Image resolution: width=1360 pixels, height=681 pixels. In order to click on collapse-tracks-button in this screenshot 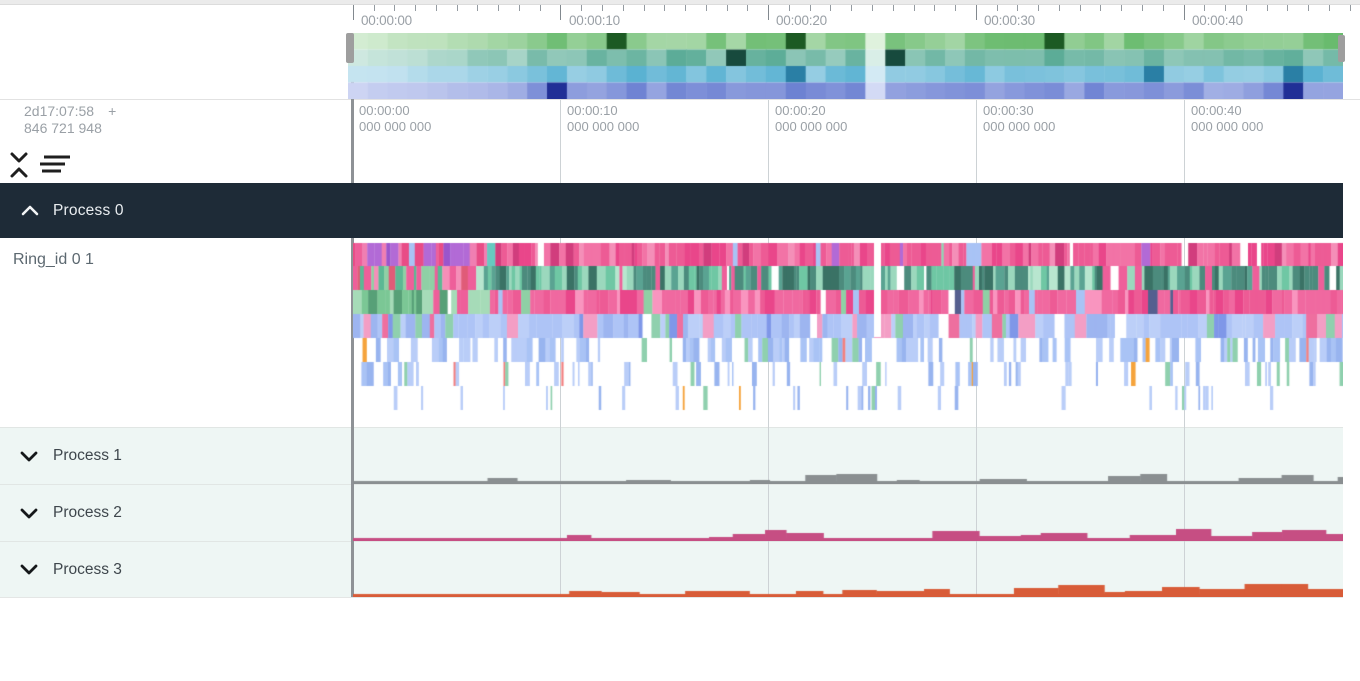, I will do `click(19, 167)`.